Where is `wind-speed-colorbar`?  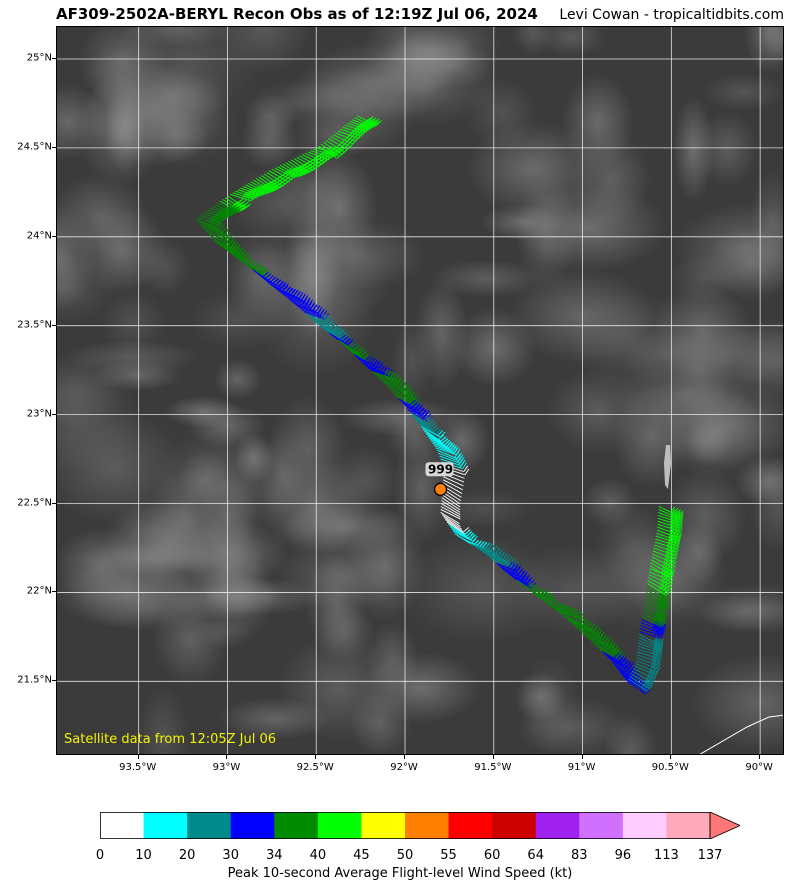 wind-speed-colorbar is located at coordinates (420, 825).